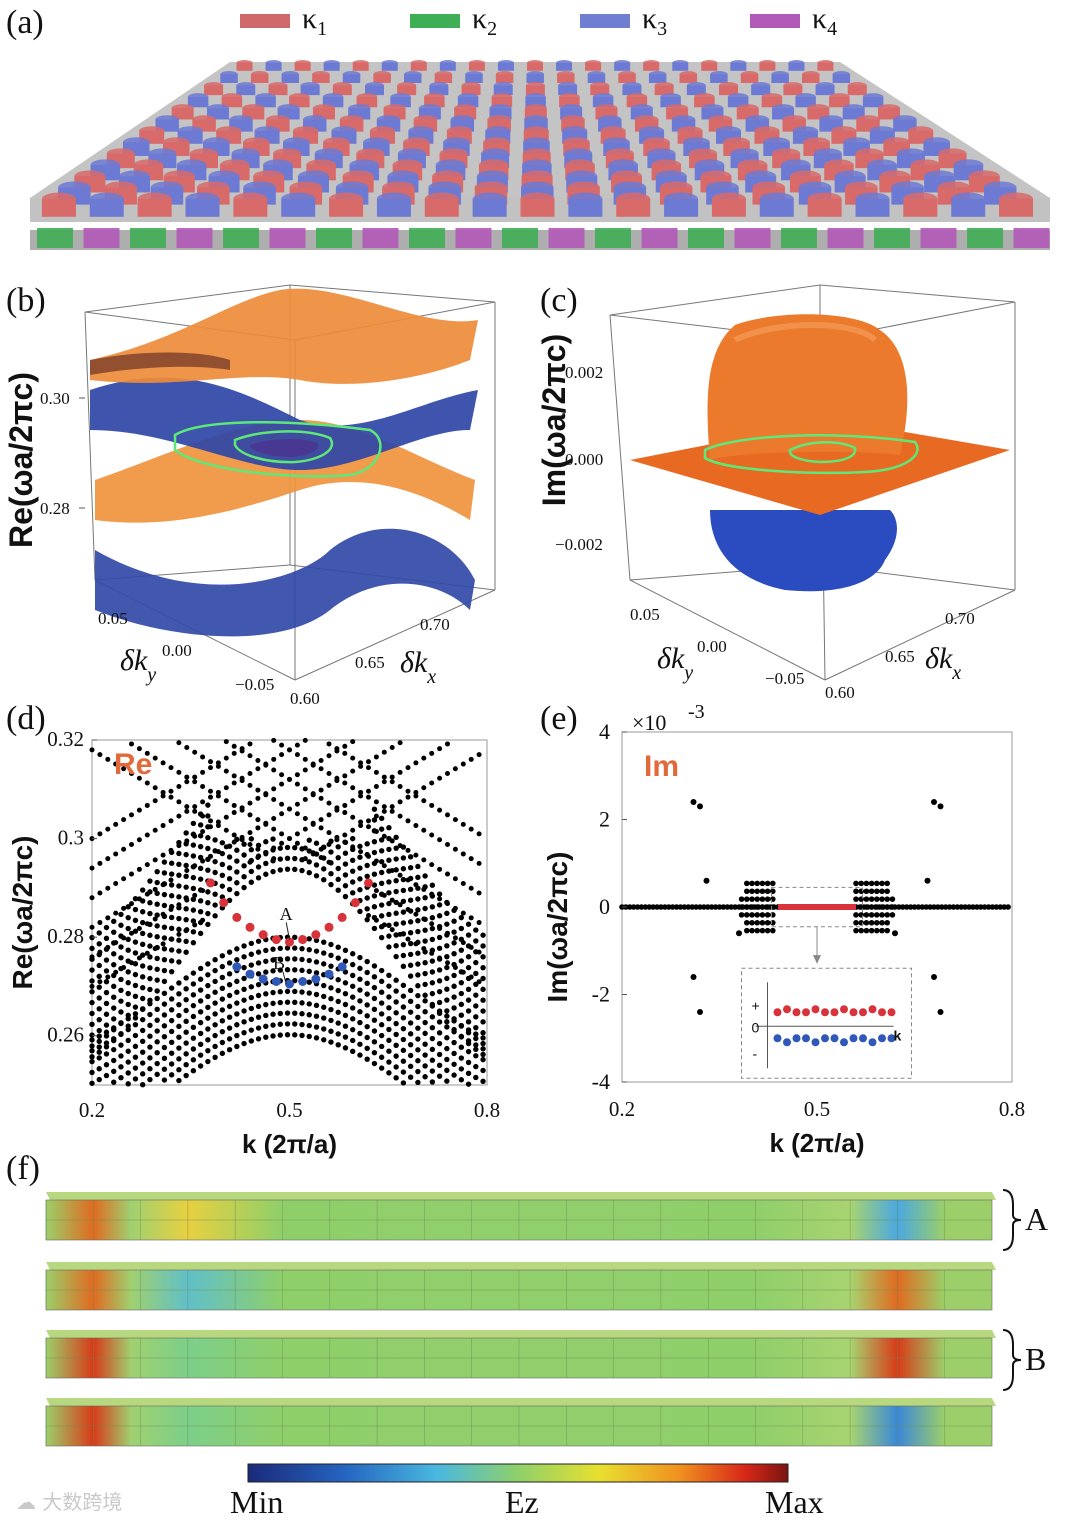  What do you see at coordinates (521, 1266) in the screenshot?
I see `strip-top` at bounding box center [521, 1266].